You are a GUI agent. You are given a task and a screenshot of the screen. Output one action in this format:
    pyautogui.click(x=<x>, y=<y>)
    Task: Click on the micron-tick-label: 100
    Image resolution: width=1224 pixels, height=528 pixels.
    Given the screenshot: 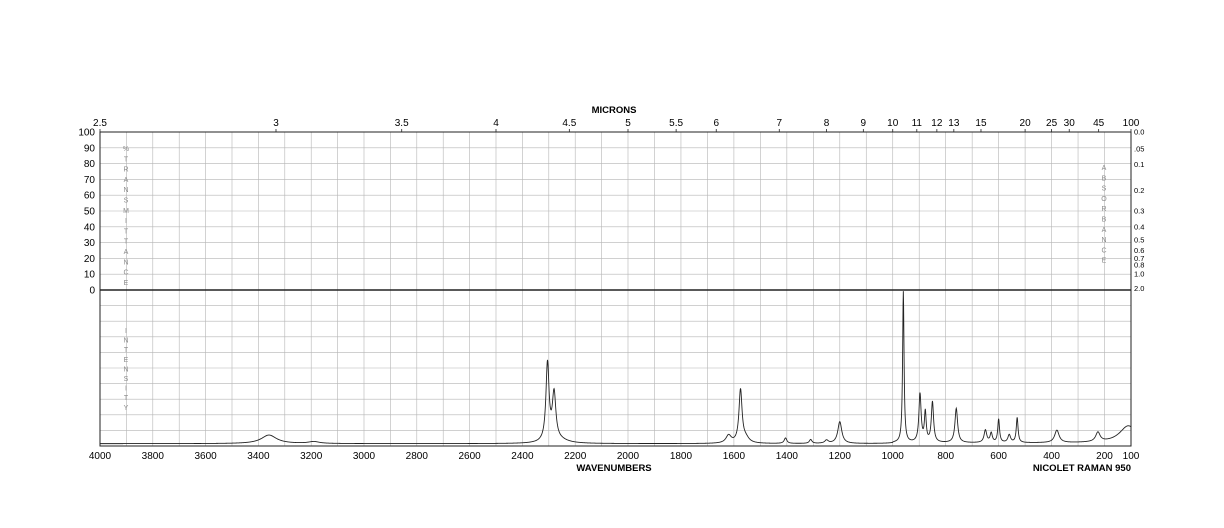 What is the action you would take?
    pyautogui.click(x=1131, y=123)
    